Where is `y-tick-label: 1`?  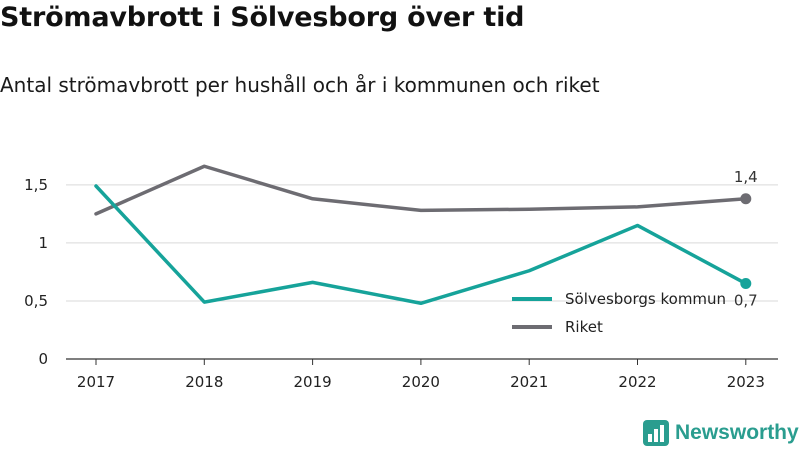
y-tick-label: 1 is located at coordinates (43, 243).